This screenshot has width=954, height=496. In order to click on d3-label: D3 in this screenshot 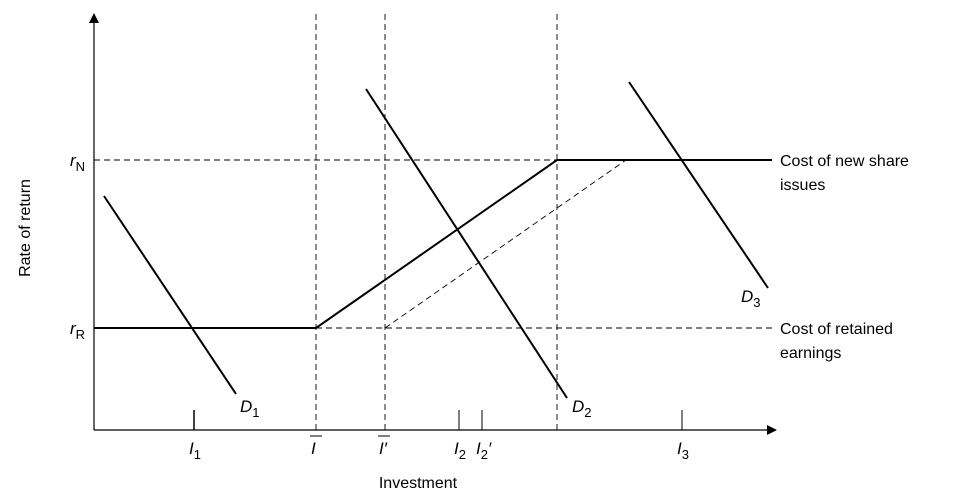, I will do `click(751, 298)`.